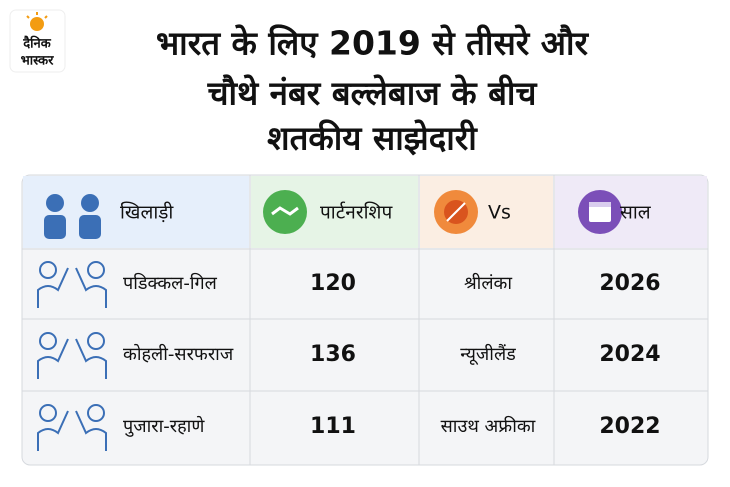 Image resolution: width=730 pixels, height=487 pixels. I want to click on ball-icon, so click(456, 212).